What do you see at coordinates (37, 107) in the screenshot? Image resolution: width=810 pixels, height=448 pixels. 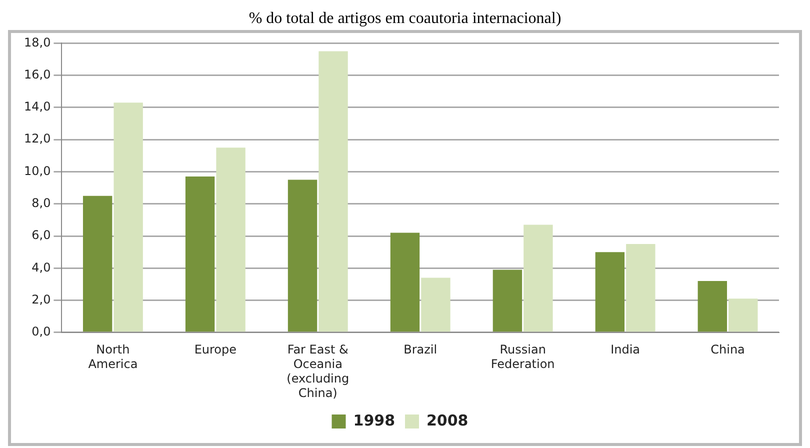 I see `y-tick-label: 14,0` at bounding box center [37, 107].